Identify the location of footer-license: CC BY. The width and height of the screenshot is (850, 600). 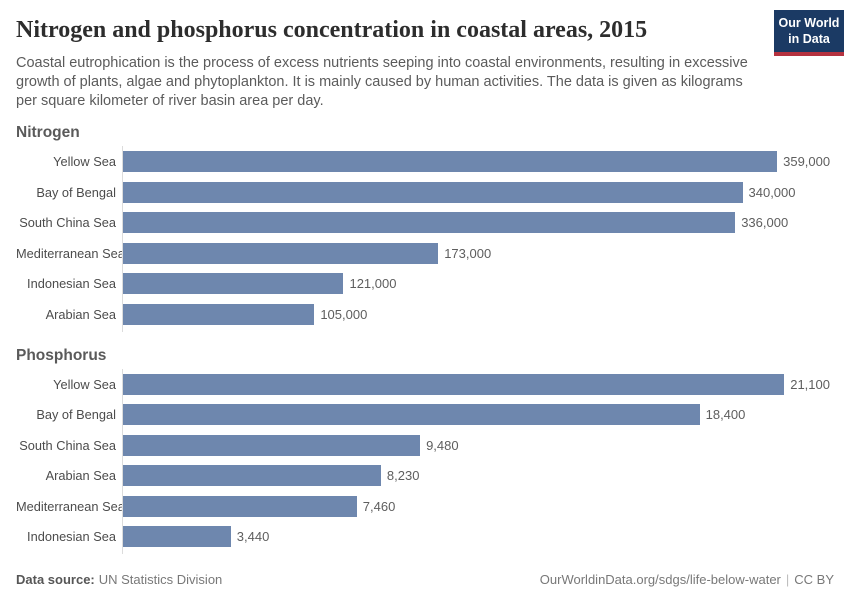
(814, 579).